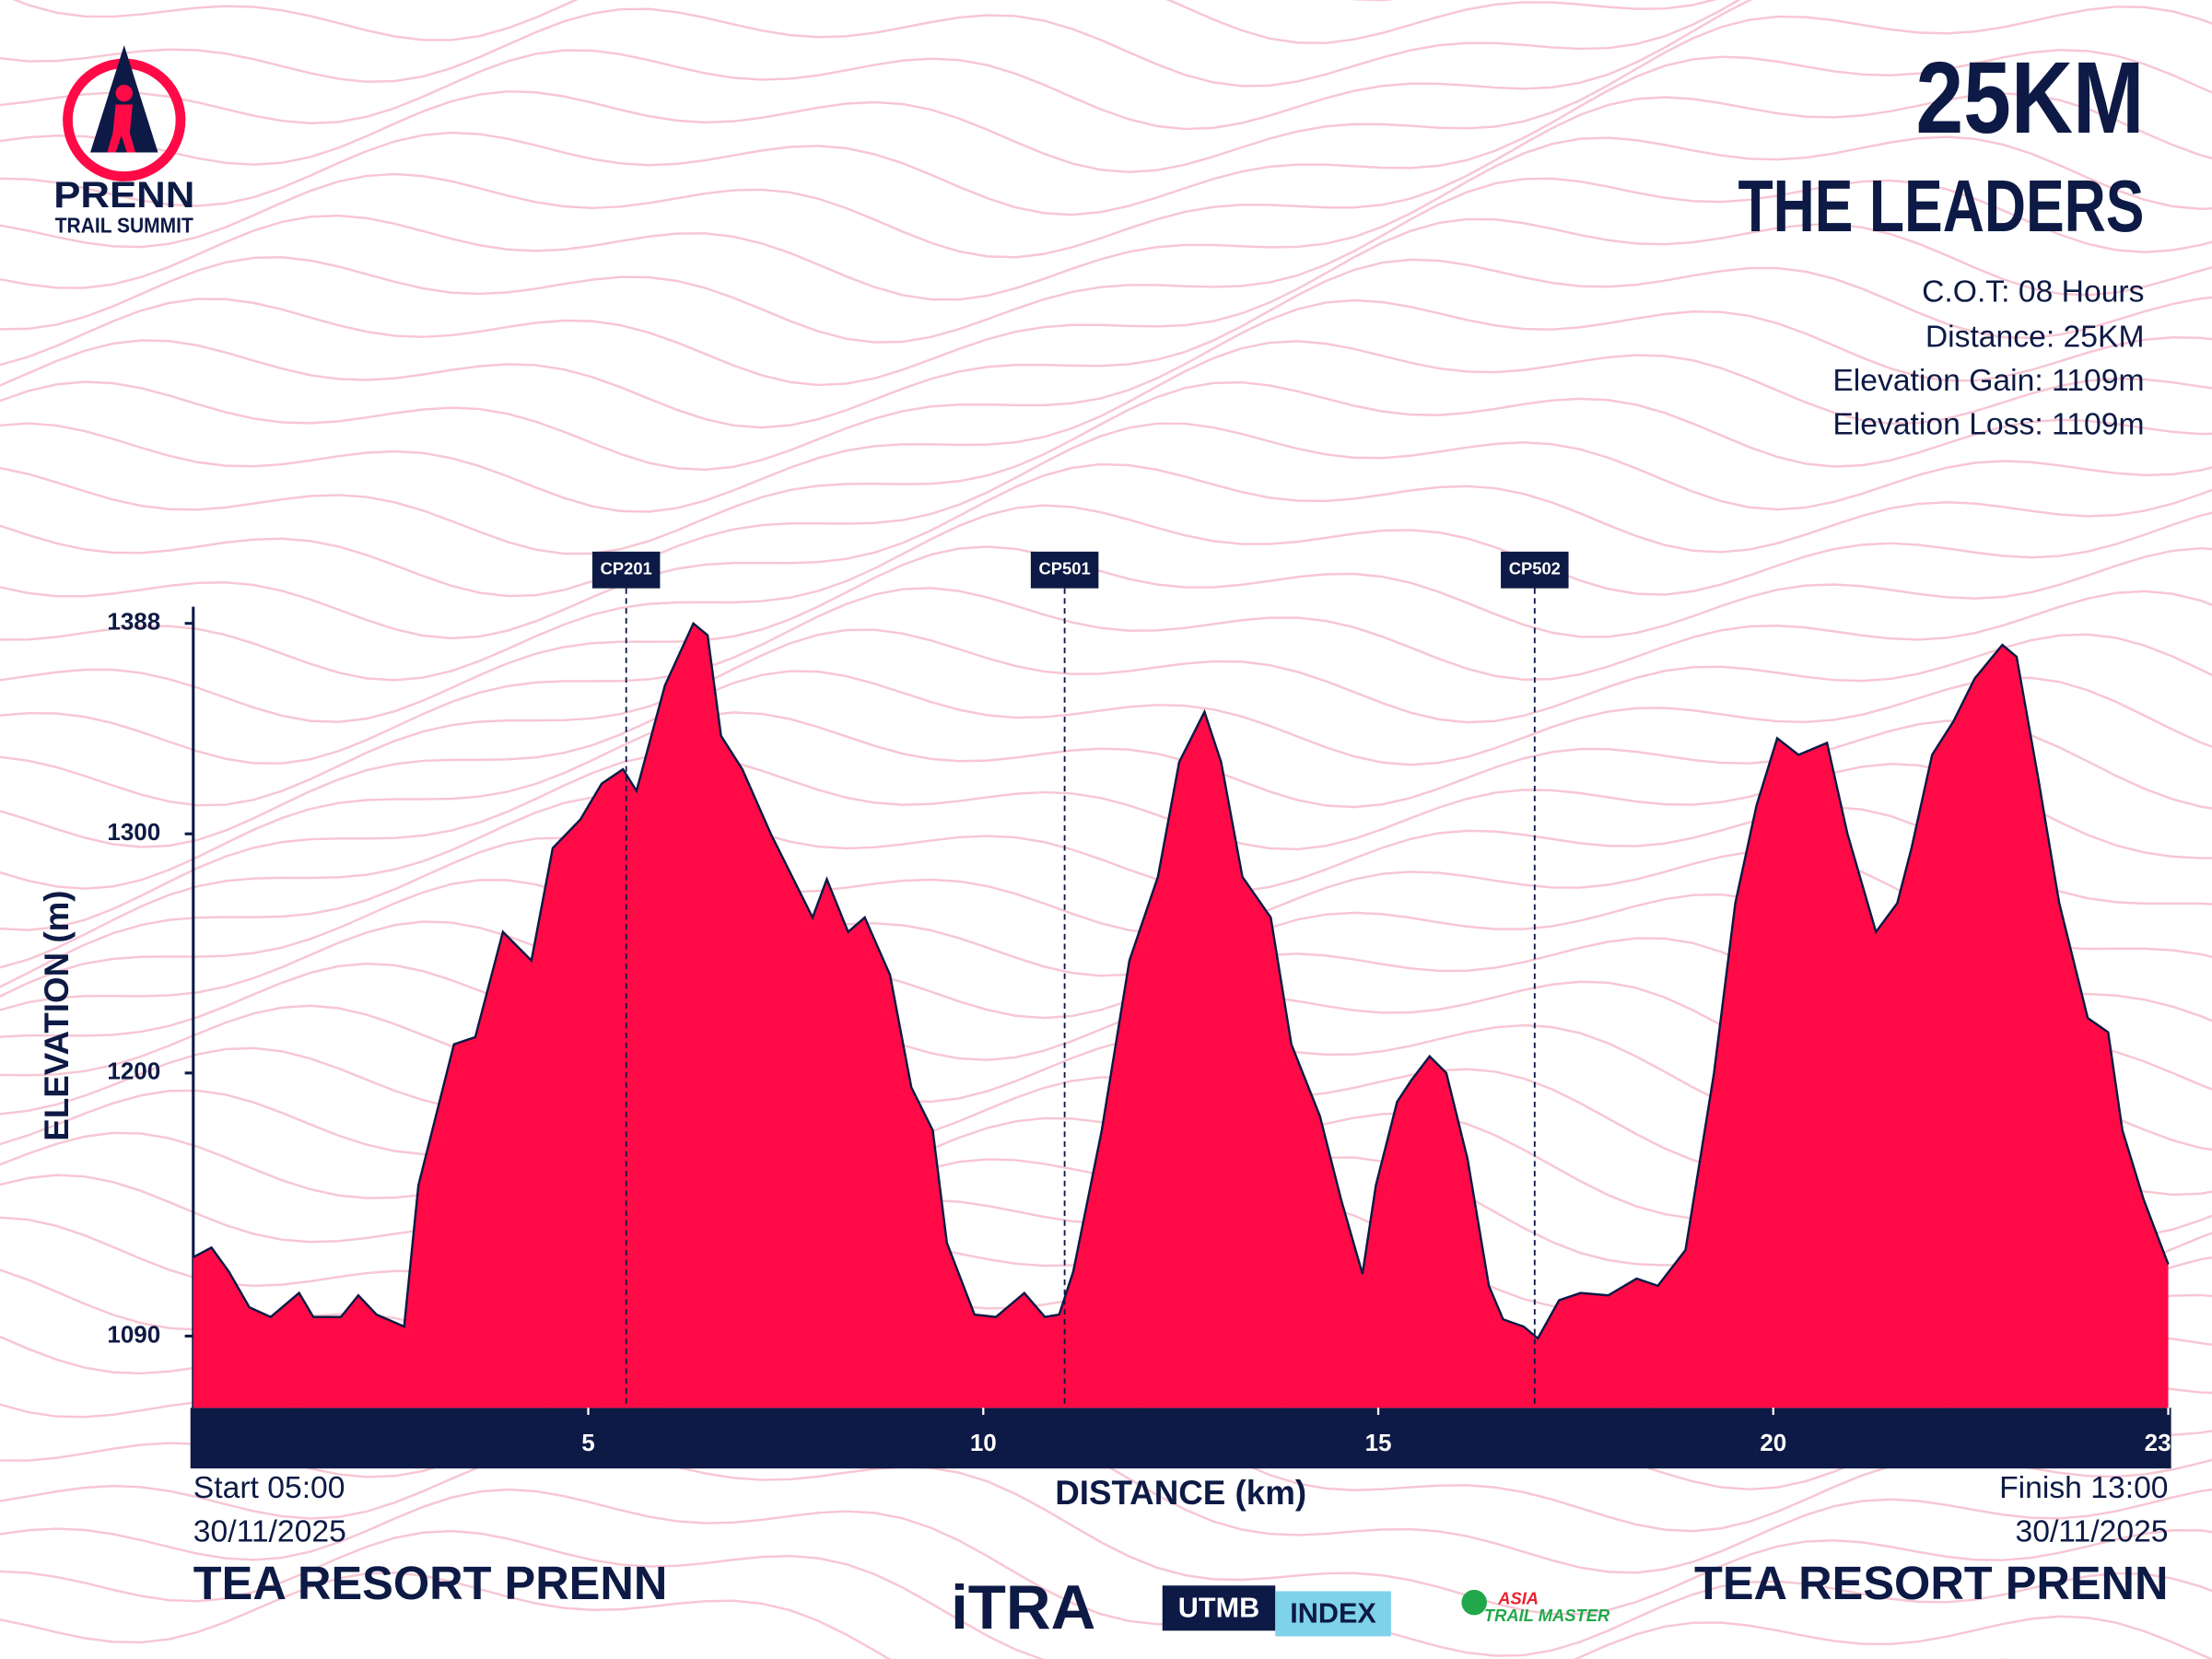  What do you see at coordinates (269, 1488) in the screenshot?
I see `start-time: Start 05:00` at bounding box center [269, 1488].